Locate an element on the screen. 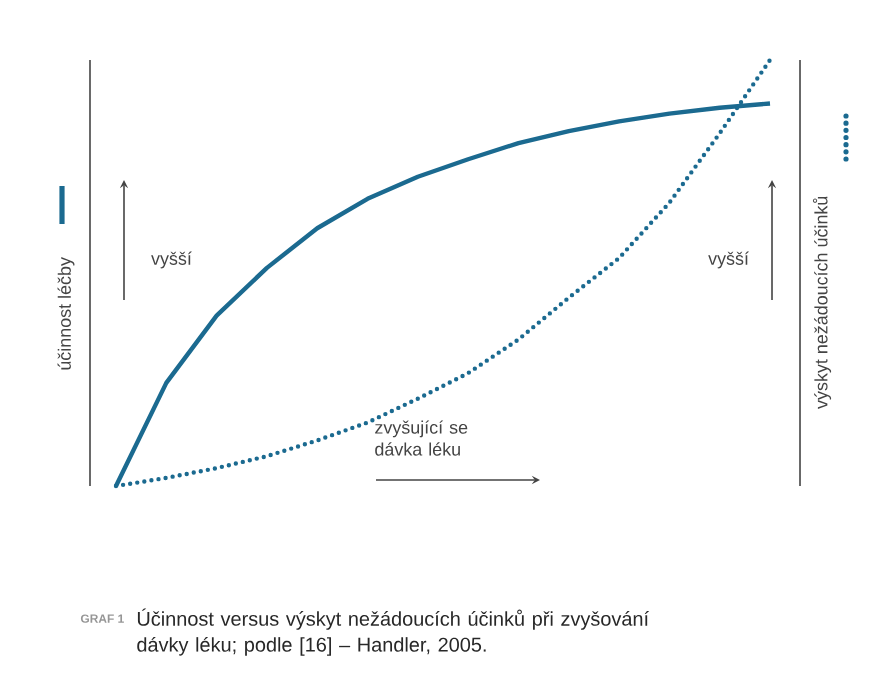  y-axis-title: účinnost léčby is located at coordinates (66, 313).